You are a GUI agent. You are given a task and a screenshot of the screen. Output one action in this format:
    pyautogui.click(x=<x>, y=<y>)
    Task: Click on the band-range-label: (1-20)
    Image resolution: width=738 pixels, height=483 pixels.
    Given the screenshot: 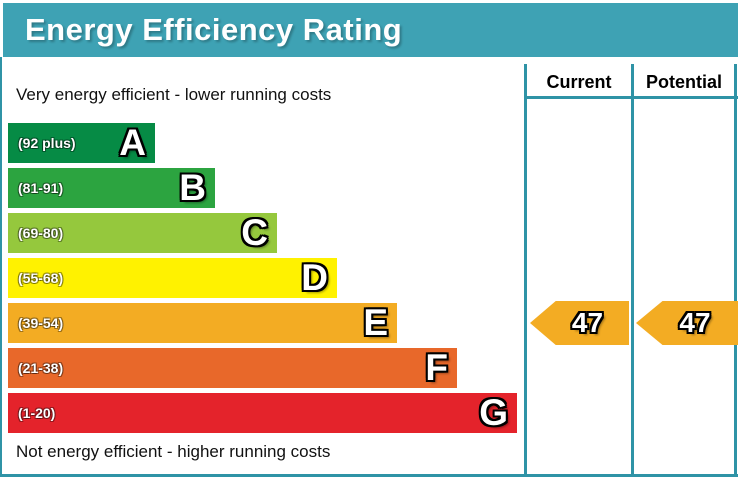 What is the action you would take?
    pyautogui.click(x=37, y=413)
    